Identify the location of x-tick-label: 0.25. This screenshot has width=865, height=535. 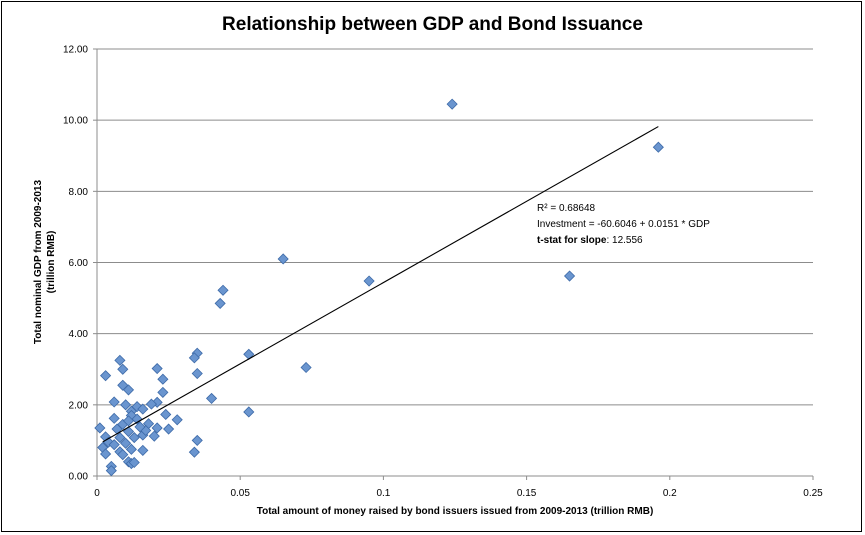
(813, 493).